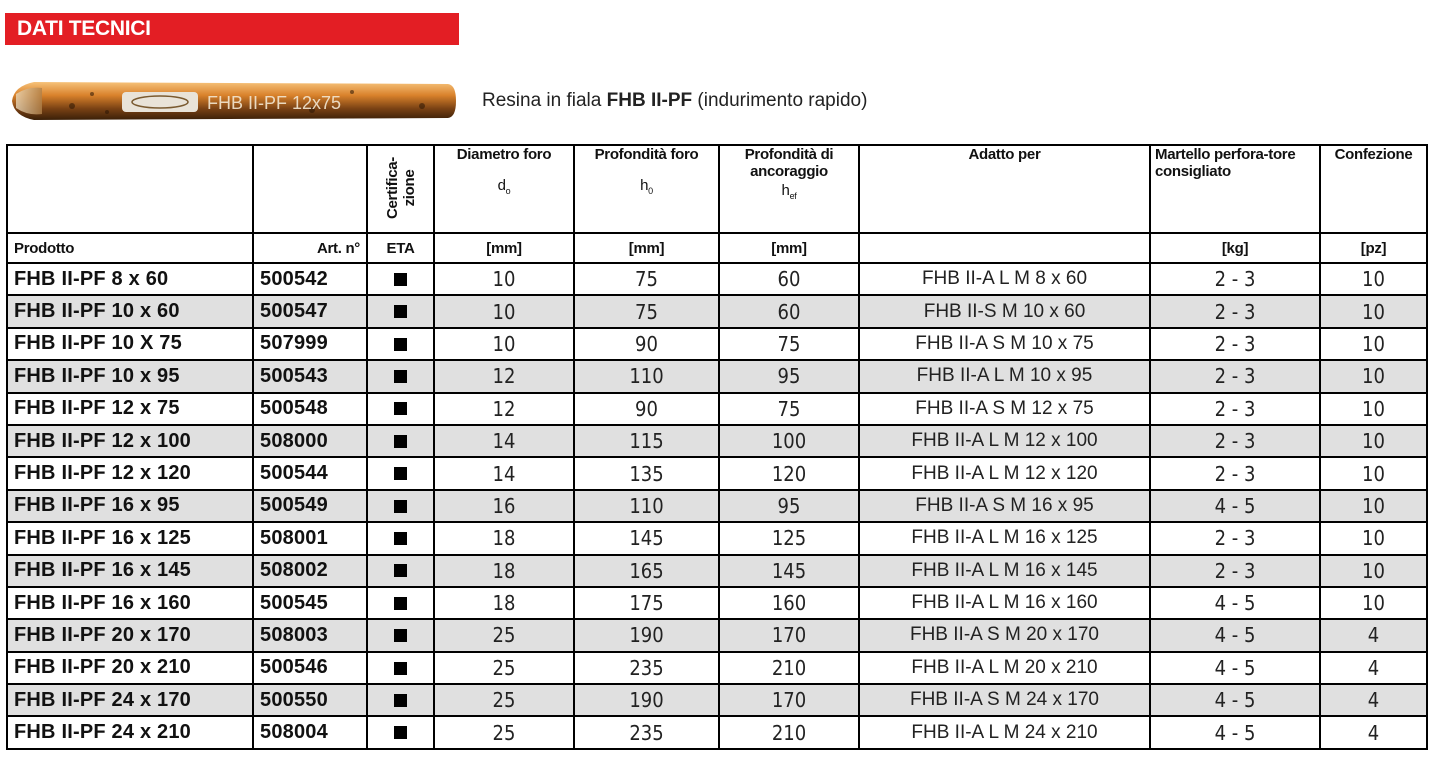 Image resolution: width=1439 pixels, height=757 pixels. Describe the element at coordinates (1004, 408) in the screenshot. I see `cell-adatto: FHB II-A S M 12 x 75` at that location.